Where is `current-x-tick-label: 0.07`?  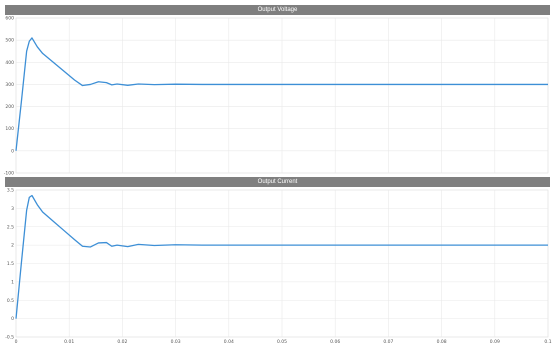
current-x-tick-label: 0.07 is located at coordinates (388, 342).